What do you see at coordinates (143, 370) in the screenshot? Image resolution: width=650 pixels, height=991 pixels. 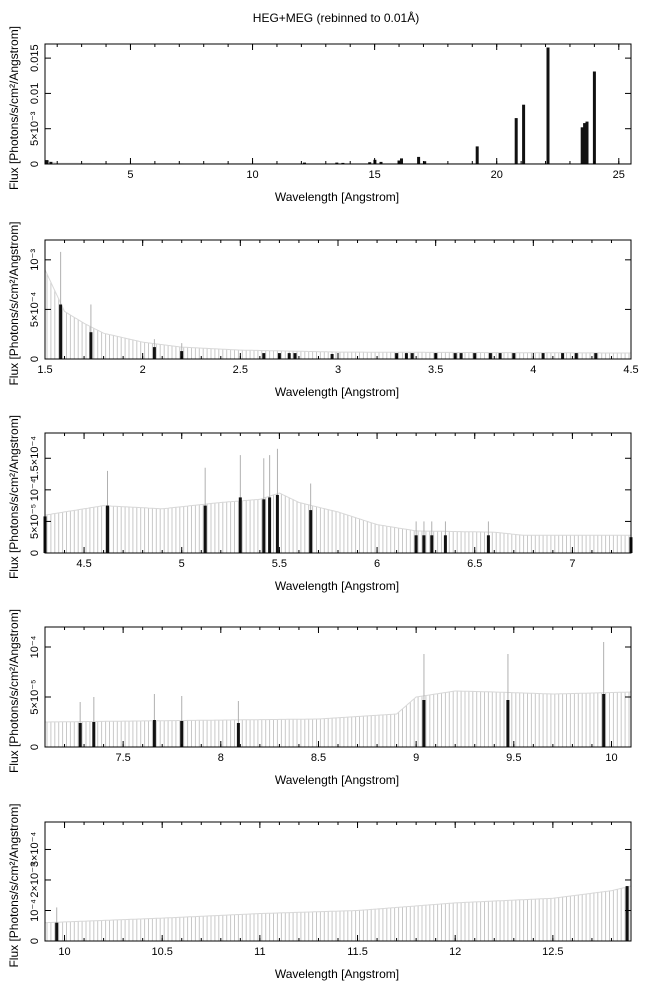 I see `x-tick-label-2: 2` at bounding box center [143, 370].